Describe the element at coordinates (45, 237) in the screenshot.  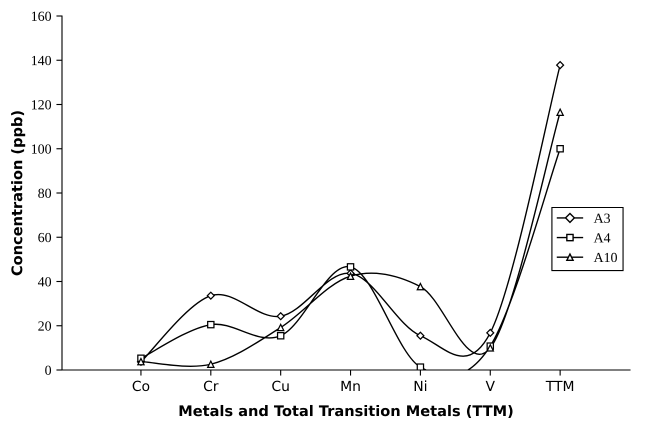
I see `y-tick-label: 60` at that location.